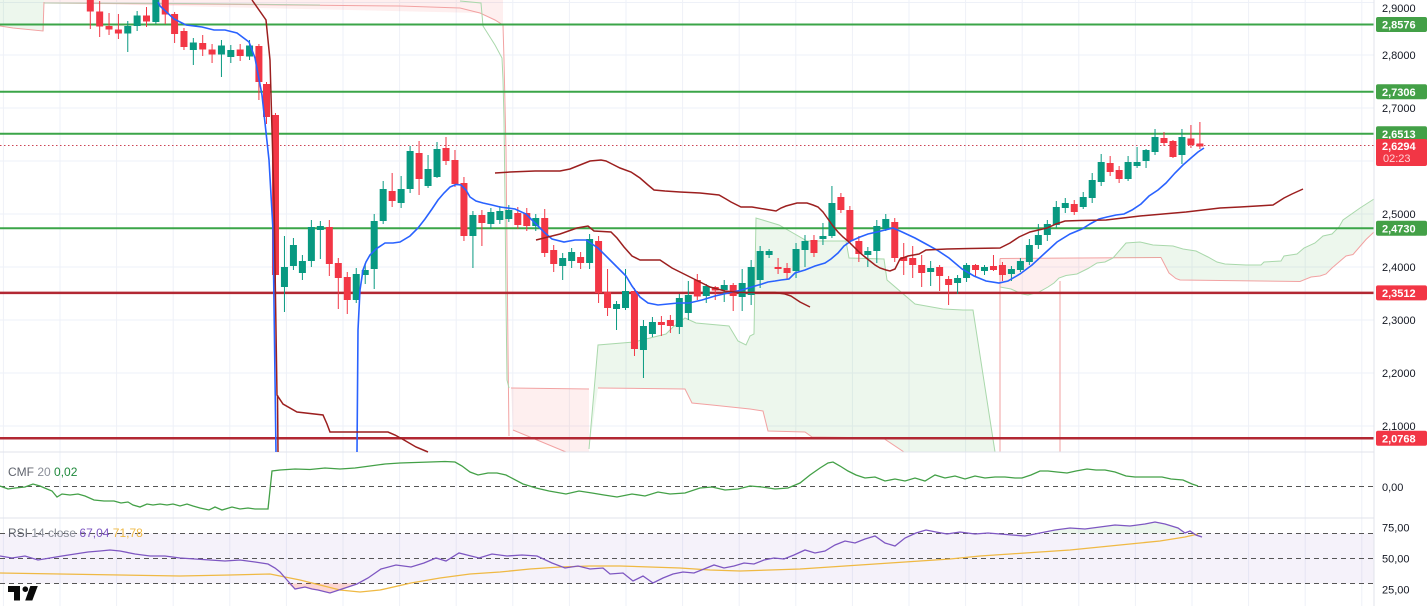  What do you see at coordinates (1399, 25) in the screenshot?
I see `svg-text: 2,8576` at bounding box center [1399, 25].